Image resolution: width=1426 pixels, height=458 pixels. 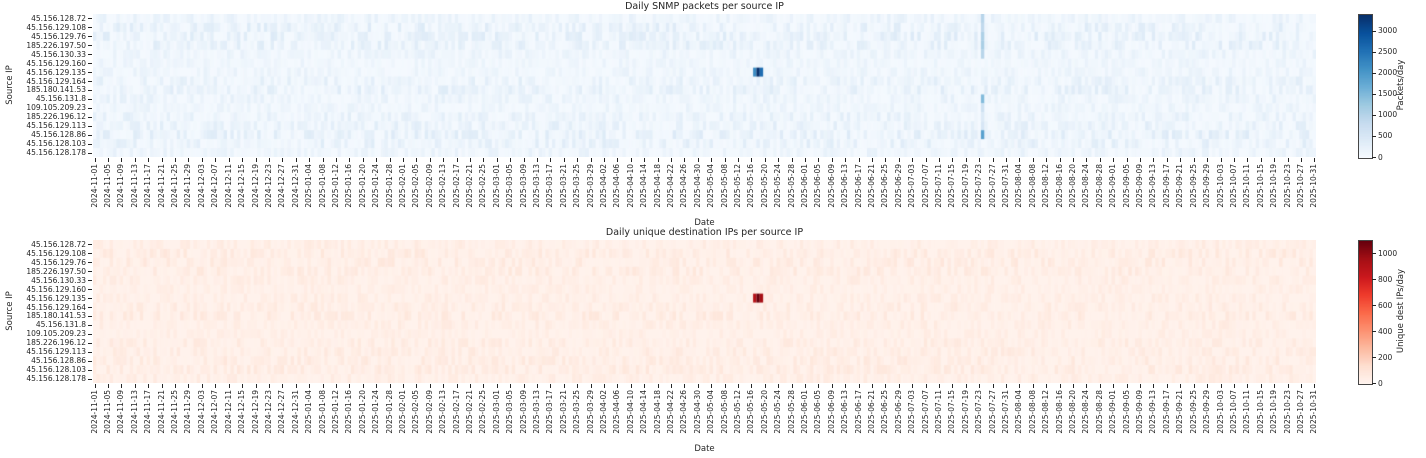 I want to click on x-tick-label-date: 2024-12-19, so click(x=255, y=412).